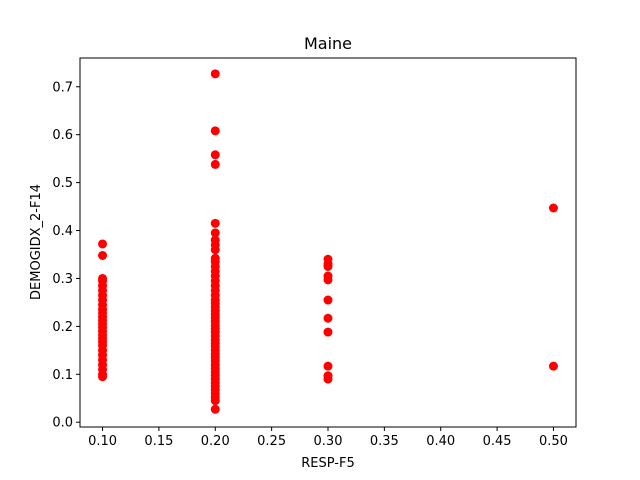 The width and height of the screenshot is (640, 480). I want to click on x-tick-label: 0.40, so click(440, 441).